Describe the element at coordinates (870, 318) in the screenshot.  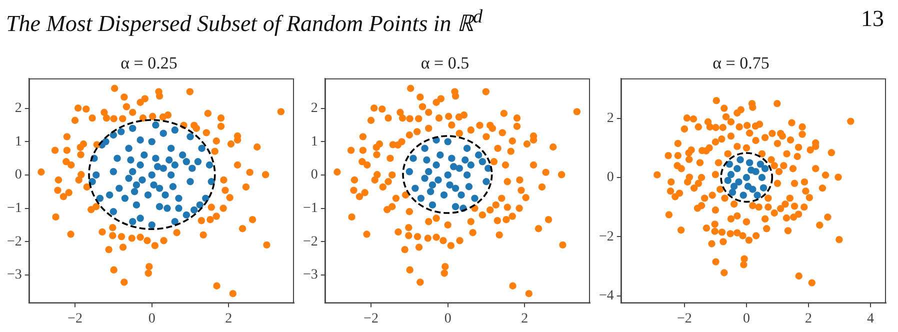
I see `x-tick-label: 4` at that location.